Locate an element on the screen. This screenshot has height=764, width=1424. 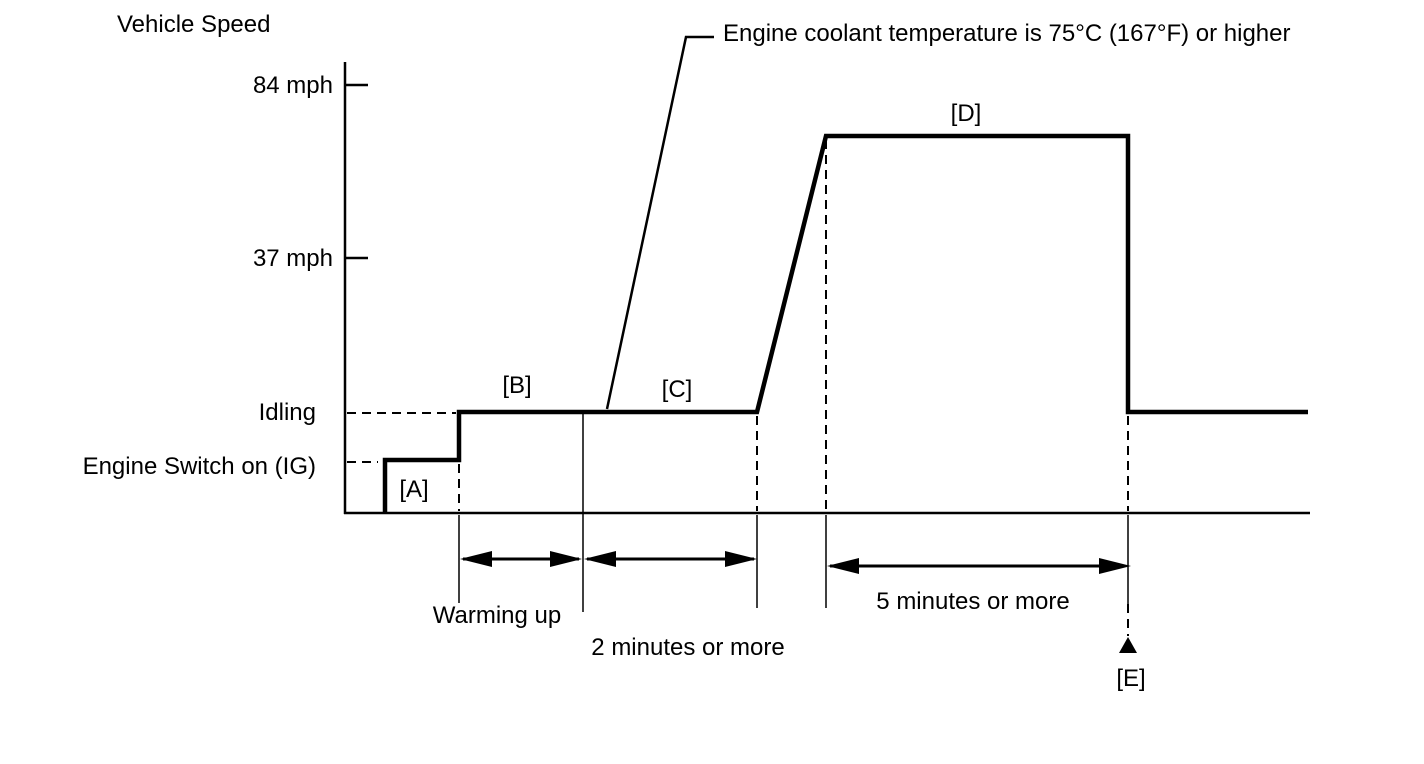
duration-label-warming-up: Warming up is located at coordinates (497, 615).